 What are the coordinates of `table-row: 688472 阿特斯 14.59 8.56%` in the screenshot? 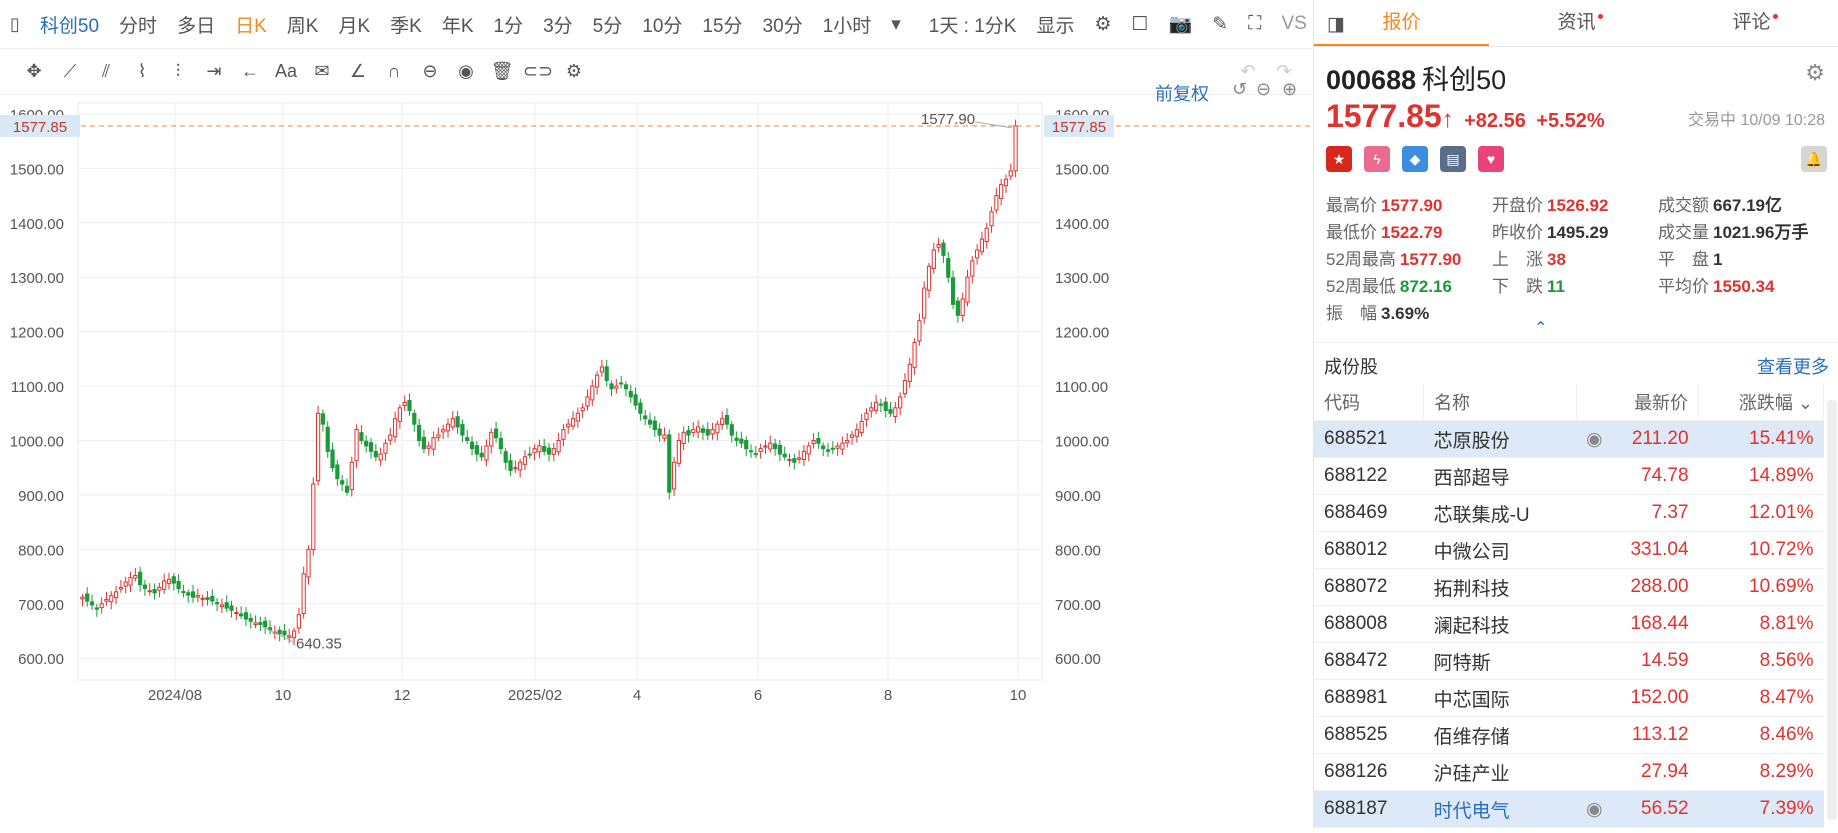 It's located at (1569, 661).